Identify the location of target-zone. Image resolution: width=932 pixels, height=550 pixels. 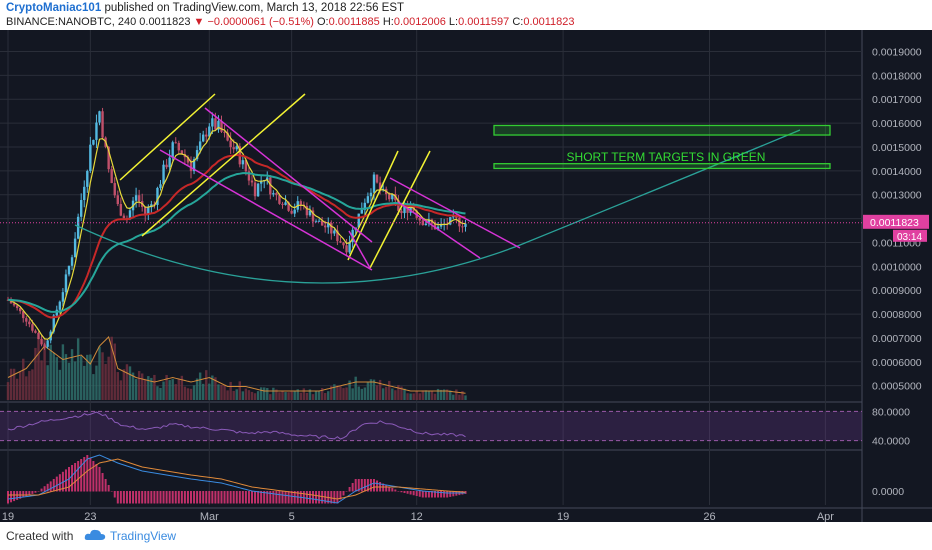
(662, 166).